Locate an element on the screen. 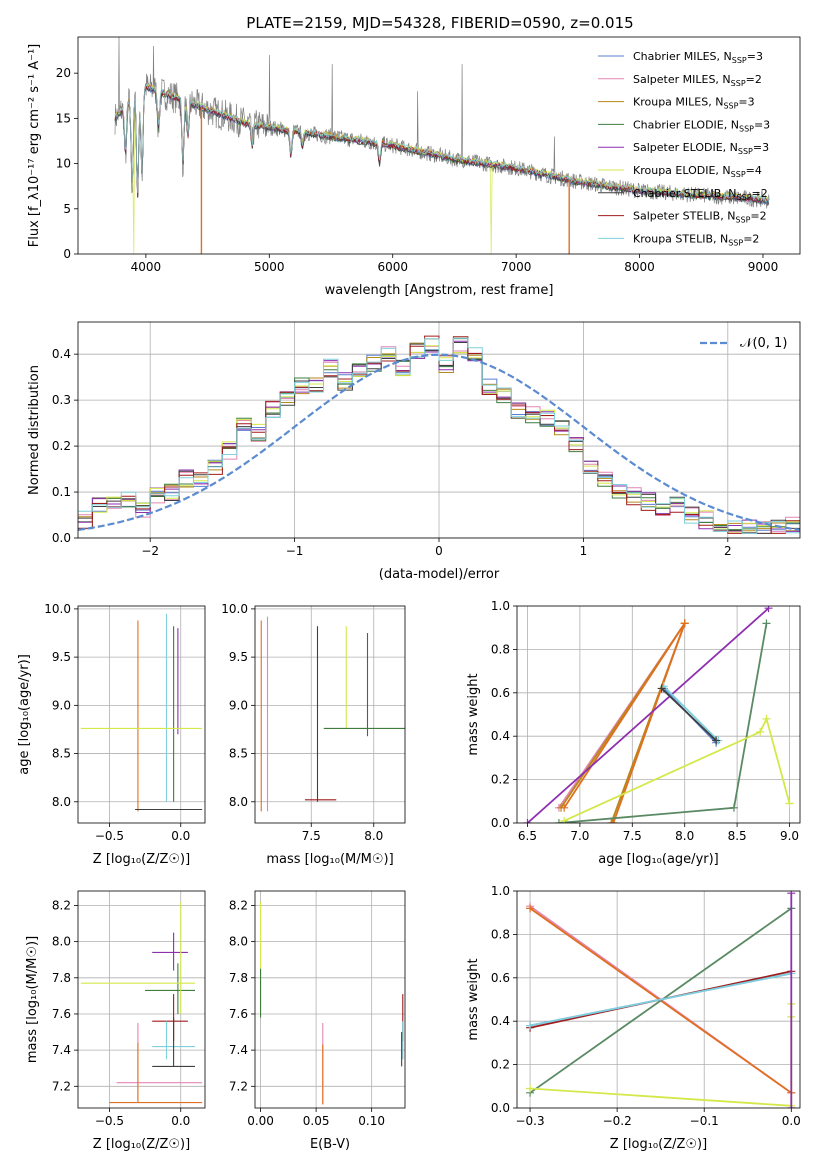  legend-entry: Salpeter ELODIE, NSSP=3 is located at coordinates (701, 148).